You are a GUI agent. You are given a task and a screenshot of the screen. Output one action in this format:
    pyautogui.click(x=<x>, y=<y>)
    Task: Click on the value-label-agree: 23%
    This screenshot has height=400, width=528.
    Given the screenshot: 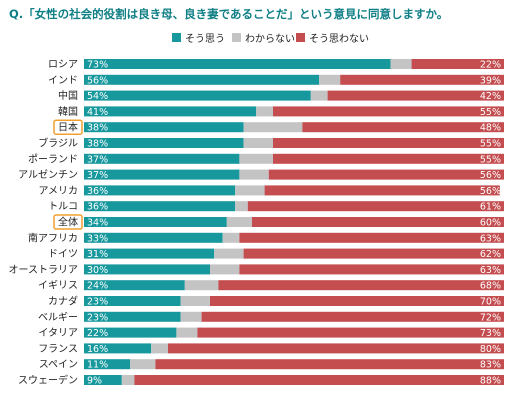 What is the action you would take?
    pyautogui.click(x=97, y=302)
    